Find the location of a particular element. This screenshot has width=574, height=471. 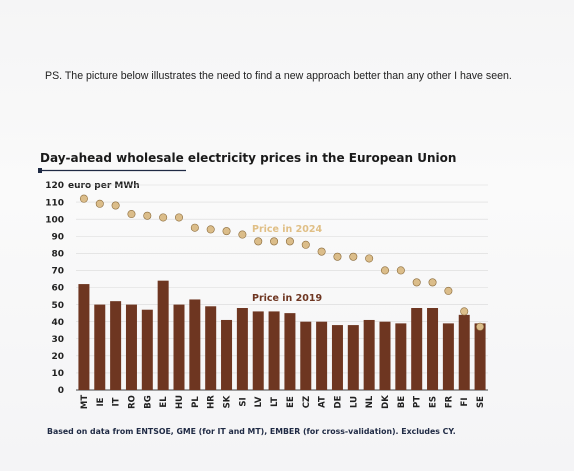

title-rule-mark is located at coordinates (40, 170).